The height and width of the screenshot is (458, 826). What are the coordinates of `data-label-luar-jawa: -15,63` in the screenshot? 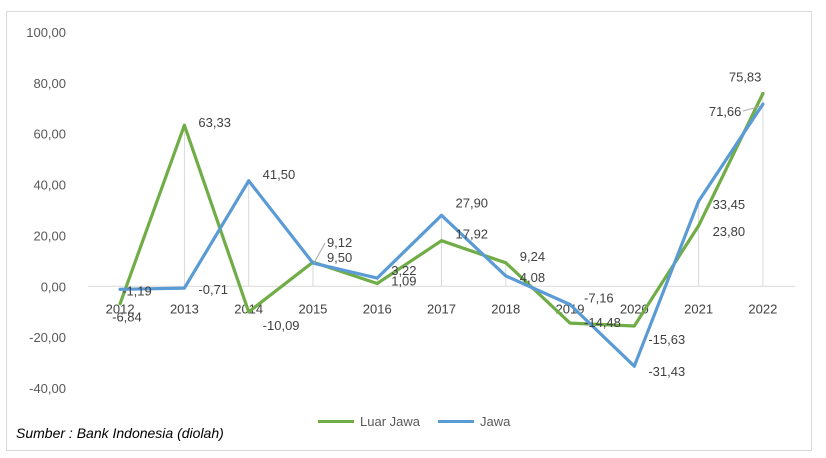 It's located at (666, 339).